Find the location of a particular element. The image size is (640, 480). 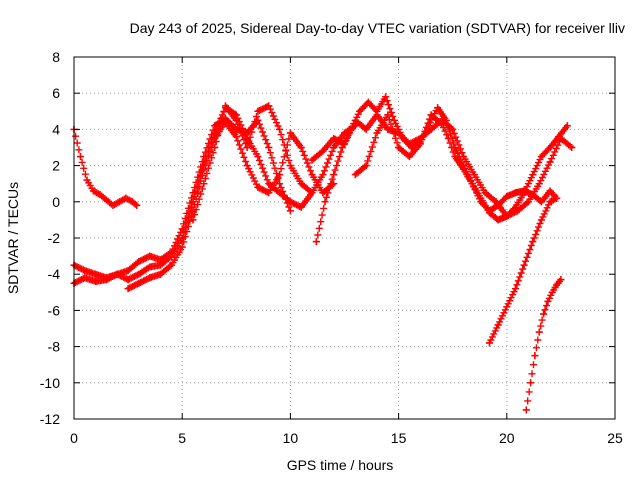

x-tick-label: 25 is located at coordinates (615, 438).